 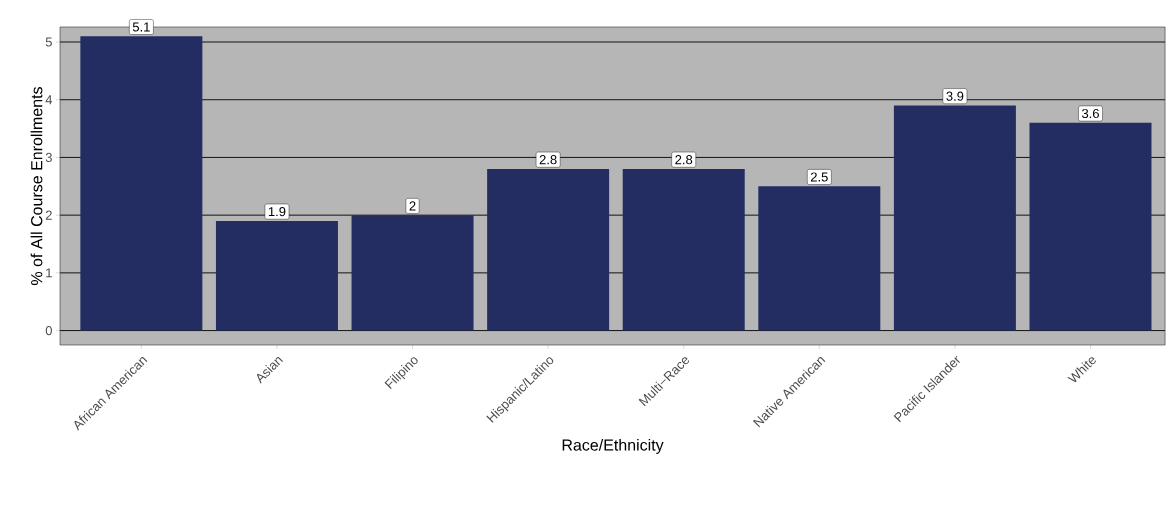 What do you see at coordinates (49, 273) in the screenshot?
I see `y-tick-label: 1` at bounding box center [49, 273].